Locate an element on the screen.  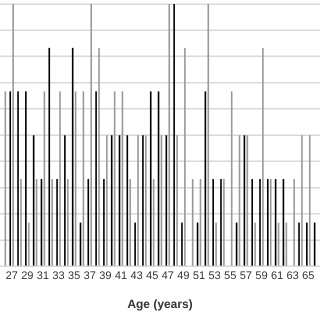
x-tick-label: 41 is located at coordinates (121, 276).